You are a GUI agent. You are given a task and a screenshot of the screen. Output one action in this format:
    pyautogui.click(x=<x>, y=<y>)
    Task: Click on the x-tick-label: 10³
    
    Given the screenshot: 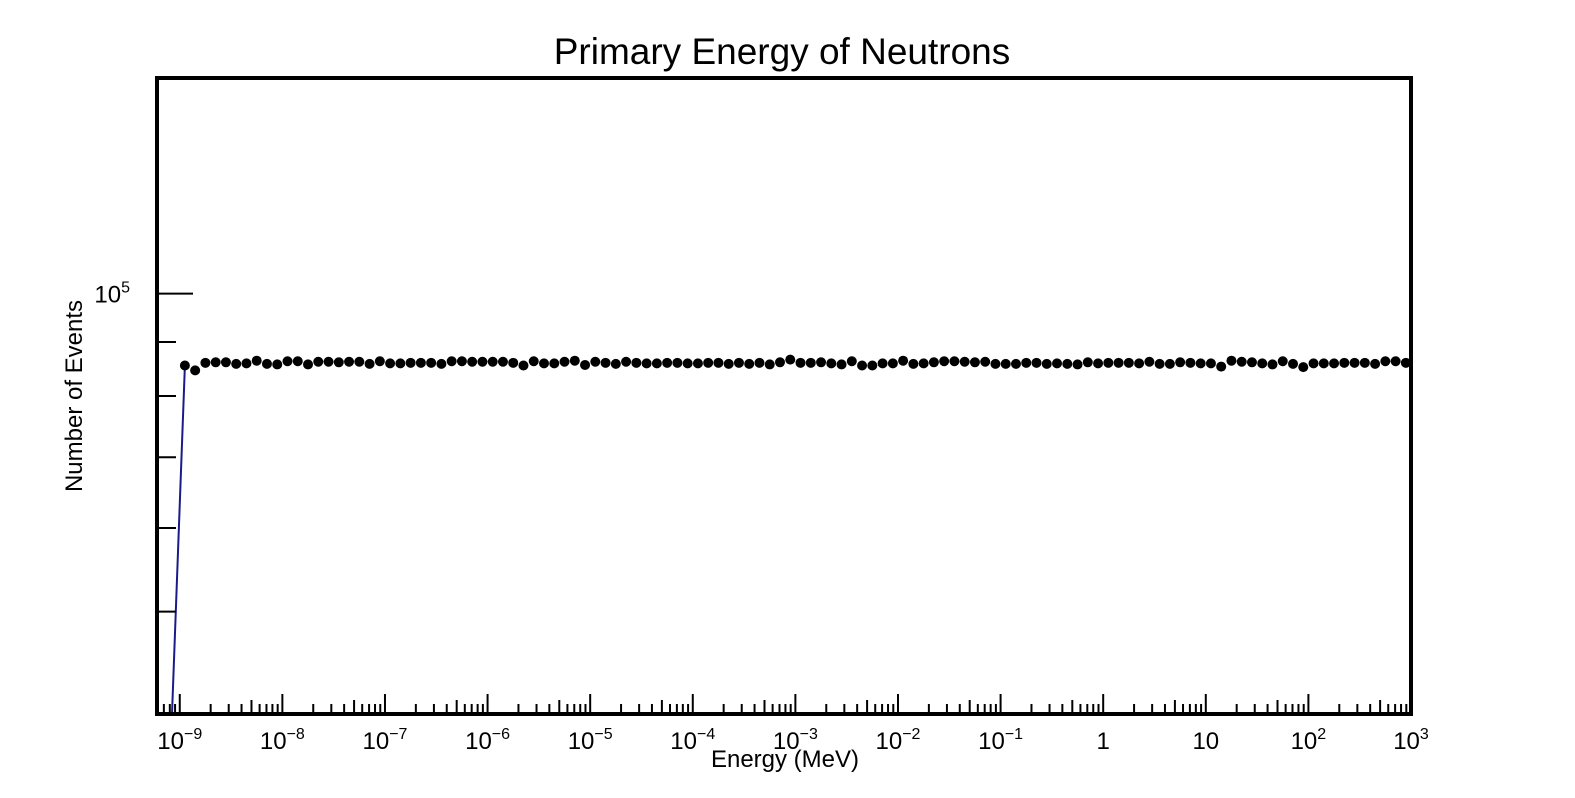 What is the action you would take?
    pyautogui.click(x=1411, y=740)
    